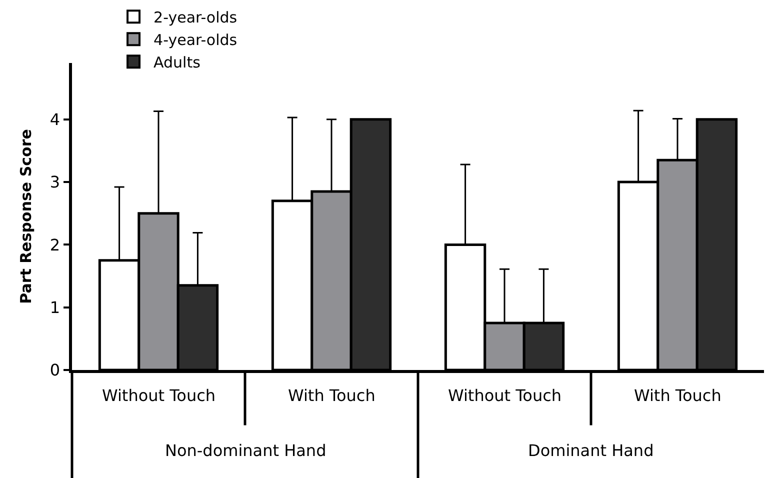  Describe the element at coordinates (591, 450) in the screenshot. I see `text: Dominant Hand` at that location.